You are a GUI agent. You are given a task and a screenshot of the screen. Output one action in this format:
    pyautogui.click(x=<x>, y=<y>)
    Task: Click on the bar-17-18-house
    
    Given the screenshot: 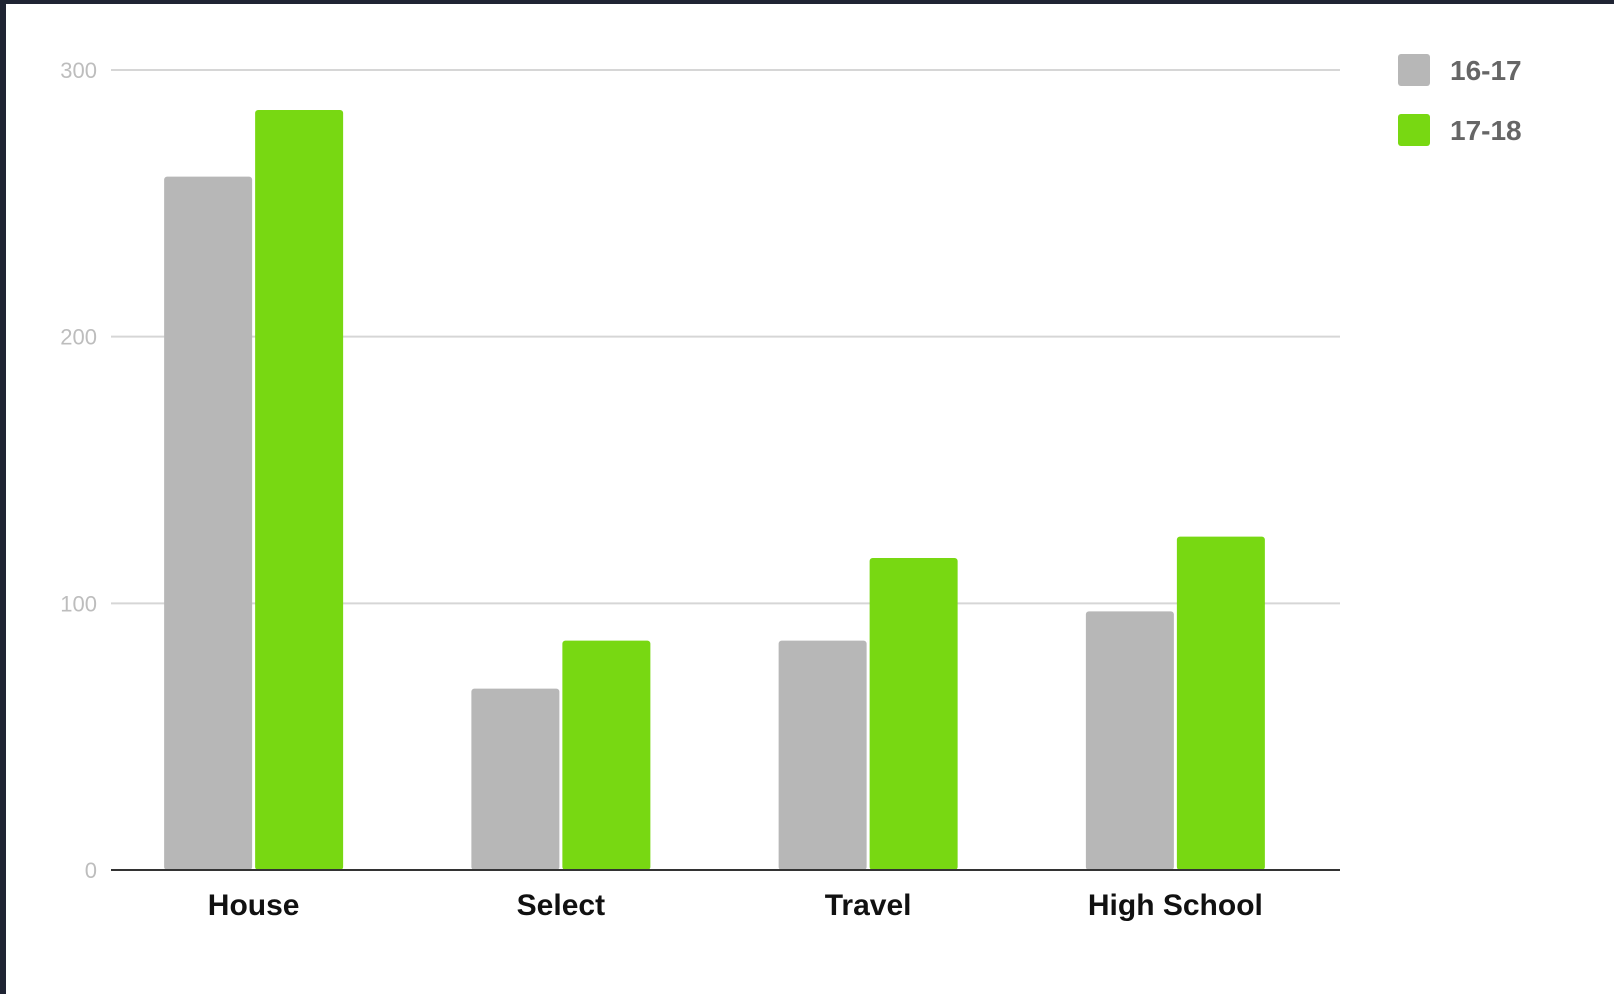 What is the action you would take?
    pyautogui.click(x=299, y=490)
    